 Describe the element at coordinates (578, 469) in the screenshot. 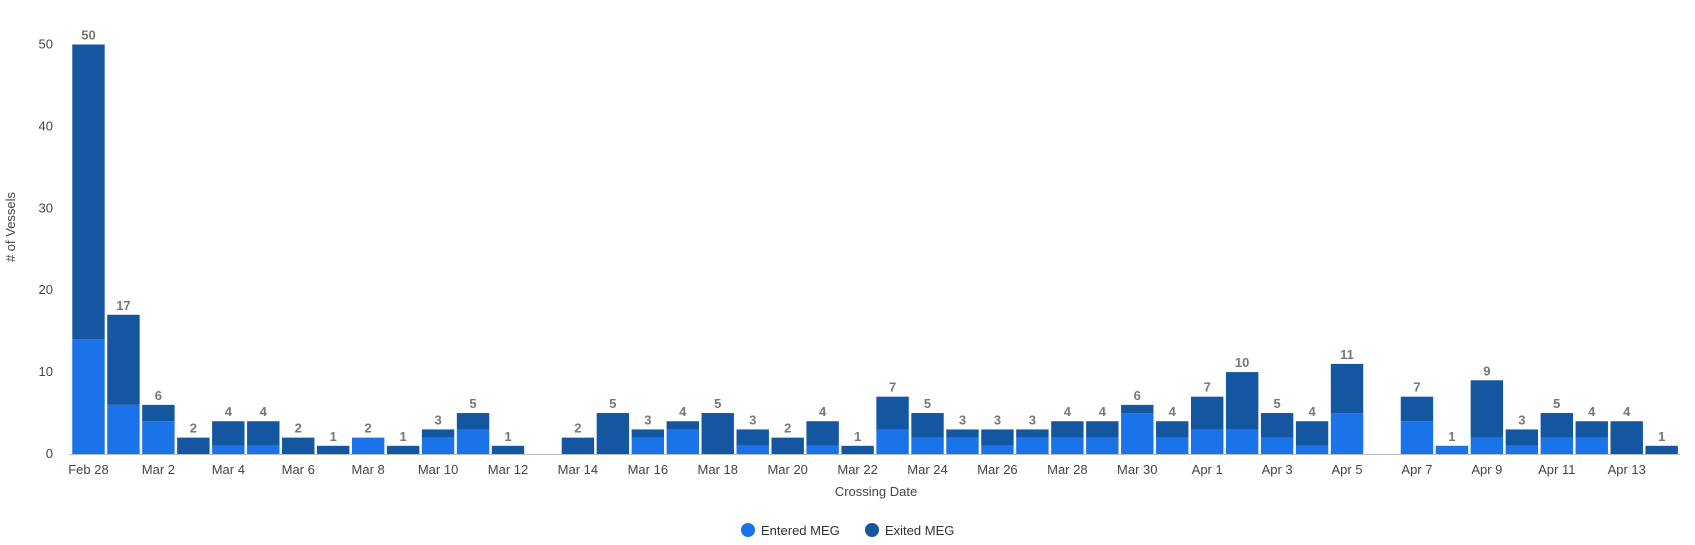

I see `x-tick-label: Mar 14` at that location.